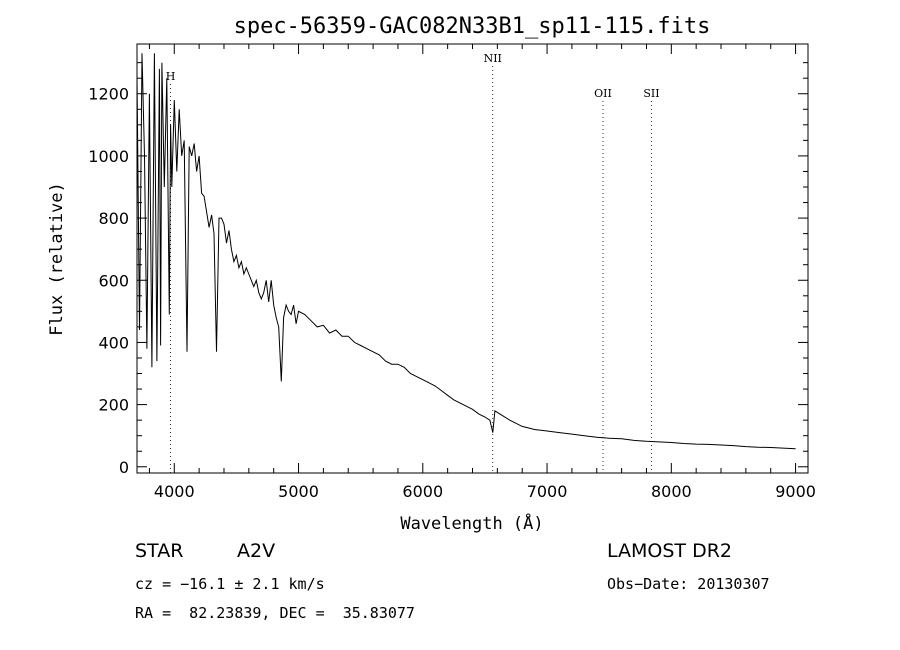 The height and width of the screenshot is (650, 900). I want to click on survey-name: LAMOST DR2, so click(669, 551).